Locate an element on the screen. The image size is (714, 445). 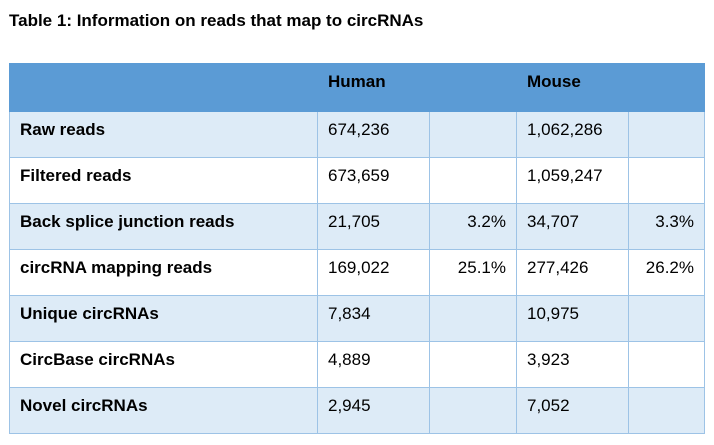
mouse-percent: 3.3% is located at coordinates (666, 226).